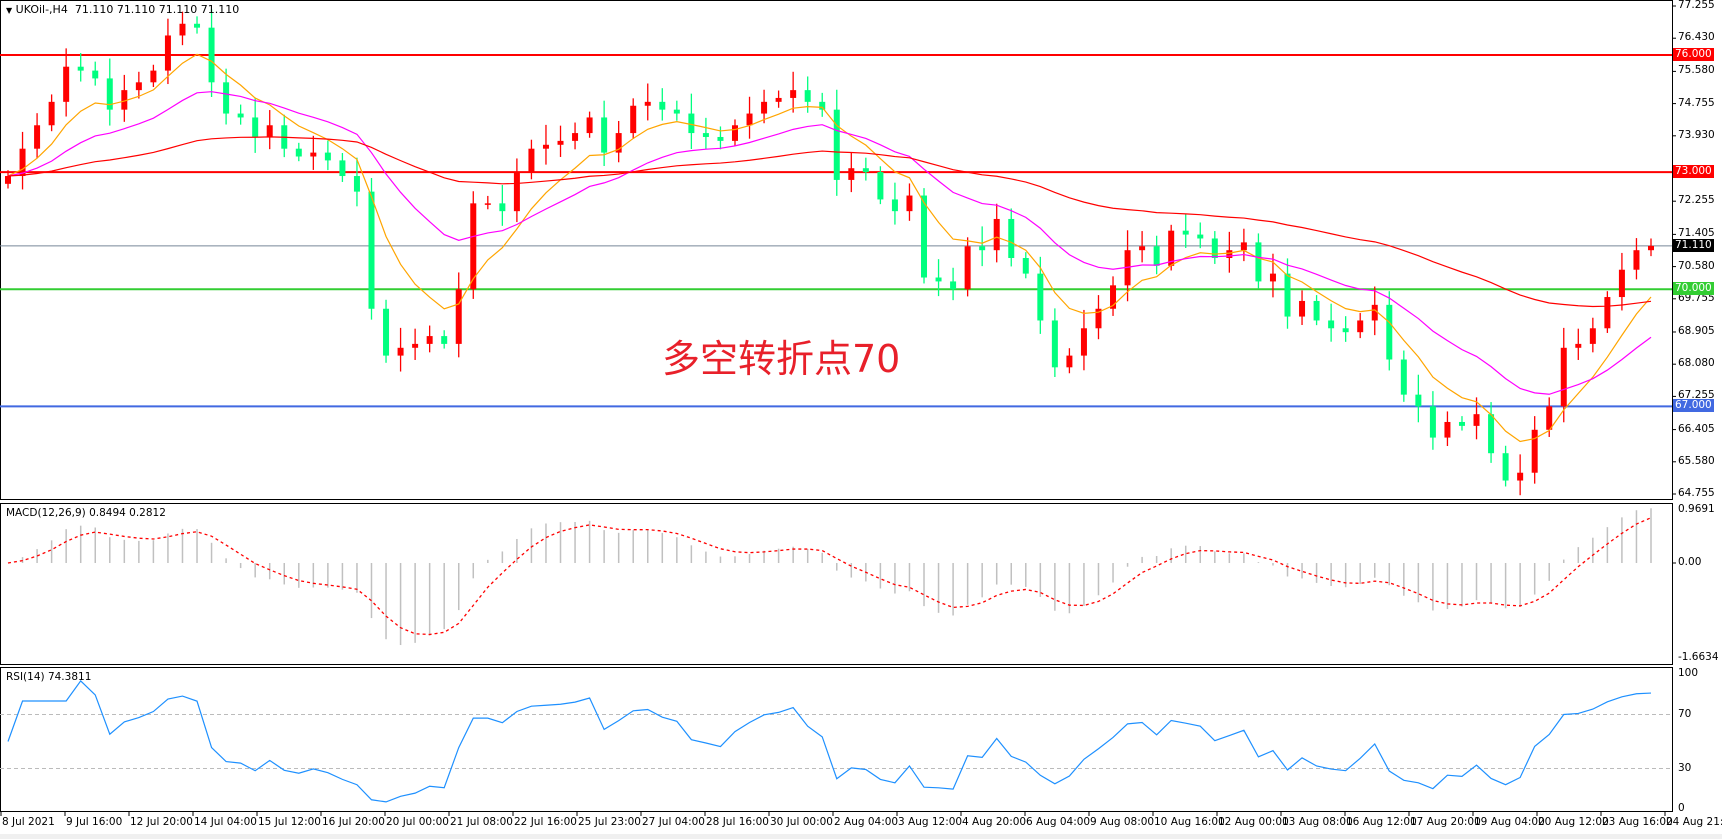  I want to click on time-tick-label: 15 Jul 12:00, so click(289, 822).